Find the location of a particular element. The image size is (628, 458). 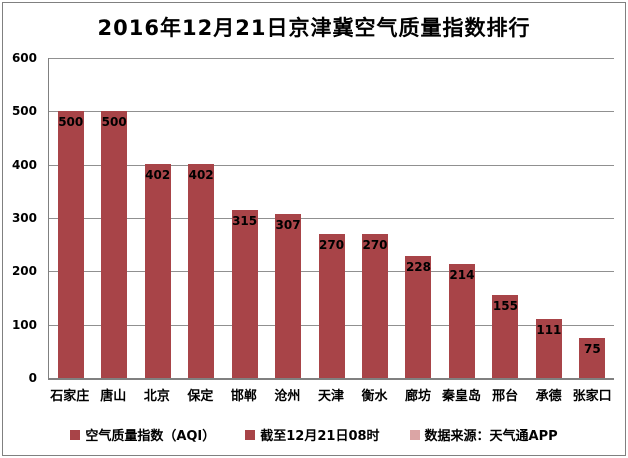

bar-天津: 270 is located at coordinates (331, 306).